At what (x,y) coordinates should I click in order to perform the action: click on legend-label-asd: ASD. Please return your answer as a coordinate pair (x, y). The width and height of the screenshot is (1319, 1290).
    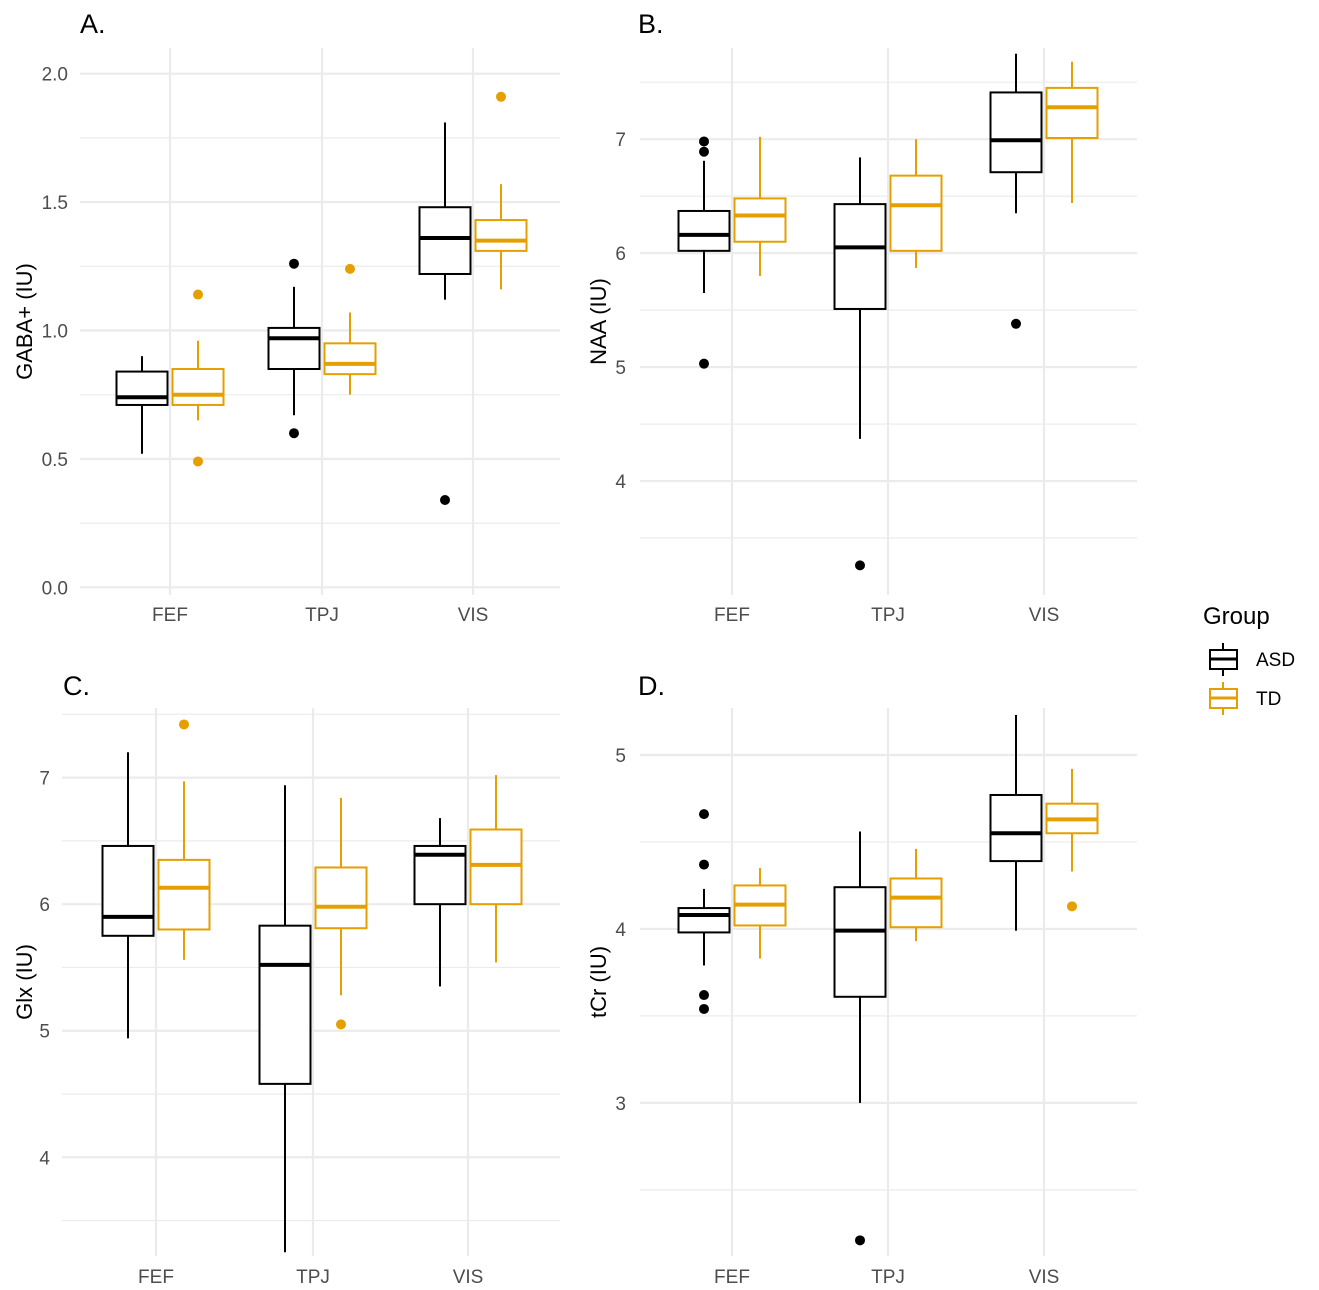
    Looking at the image, I should click on (1275, 660).